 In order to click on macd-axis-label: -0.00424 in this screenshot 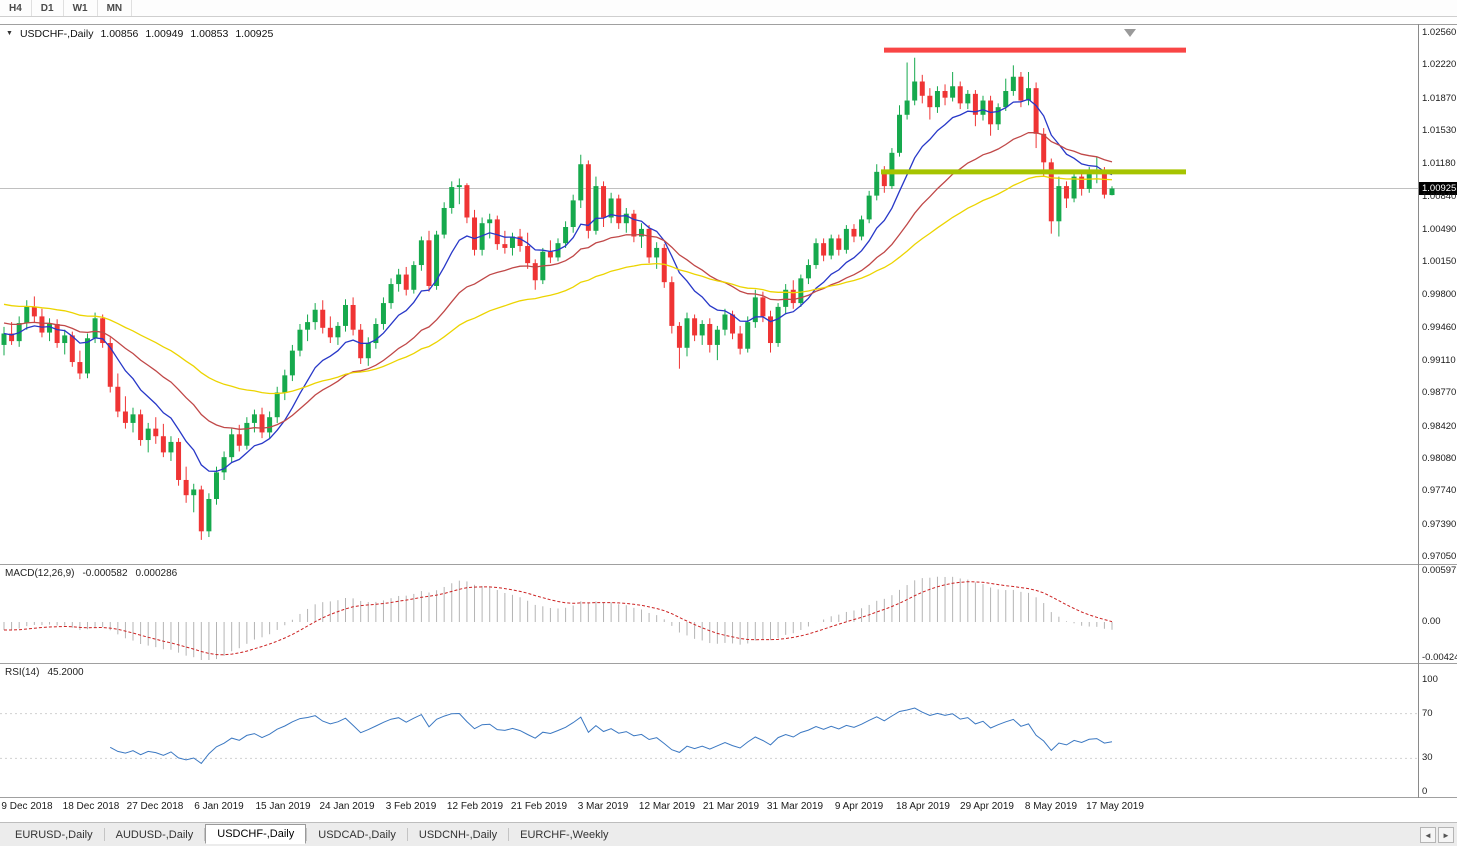, I will do `click(1439, 658)`.